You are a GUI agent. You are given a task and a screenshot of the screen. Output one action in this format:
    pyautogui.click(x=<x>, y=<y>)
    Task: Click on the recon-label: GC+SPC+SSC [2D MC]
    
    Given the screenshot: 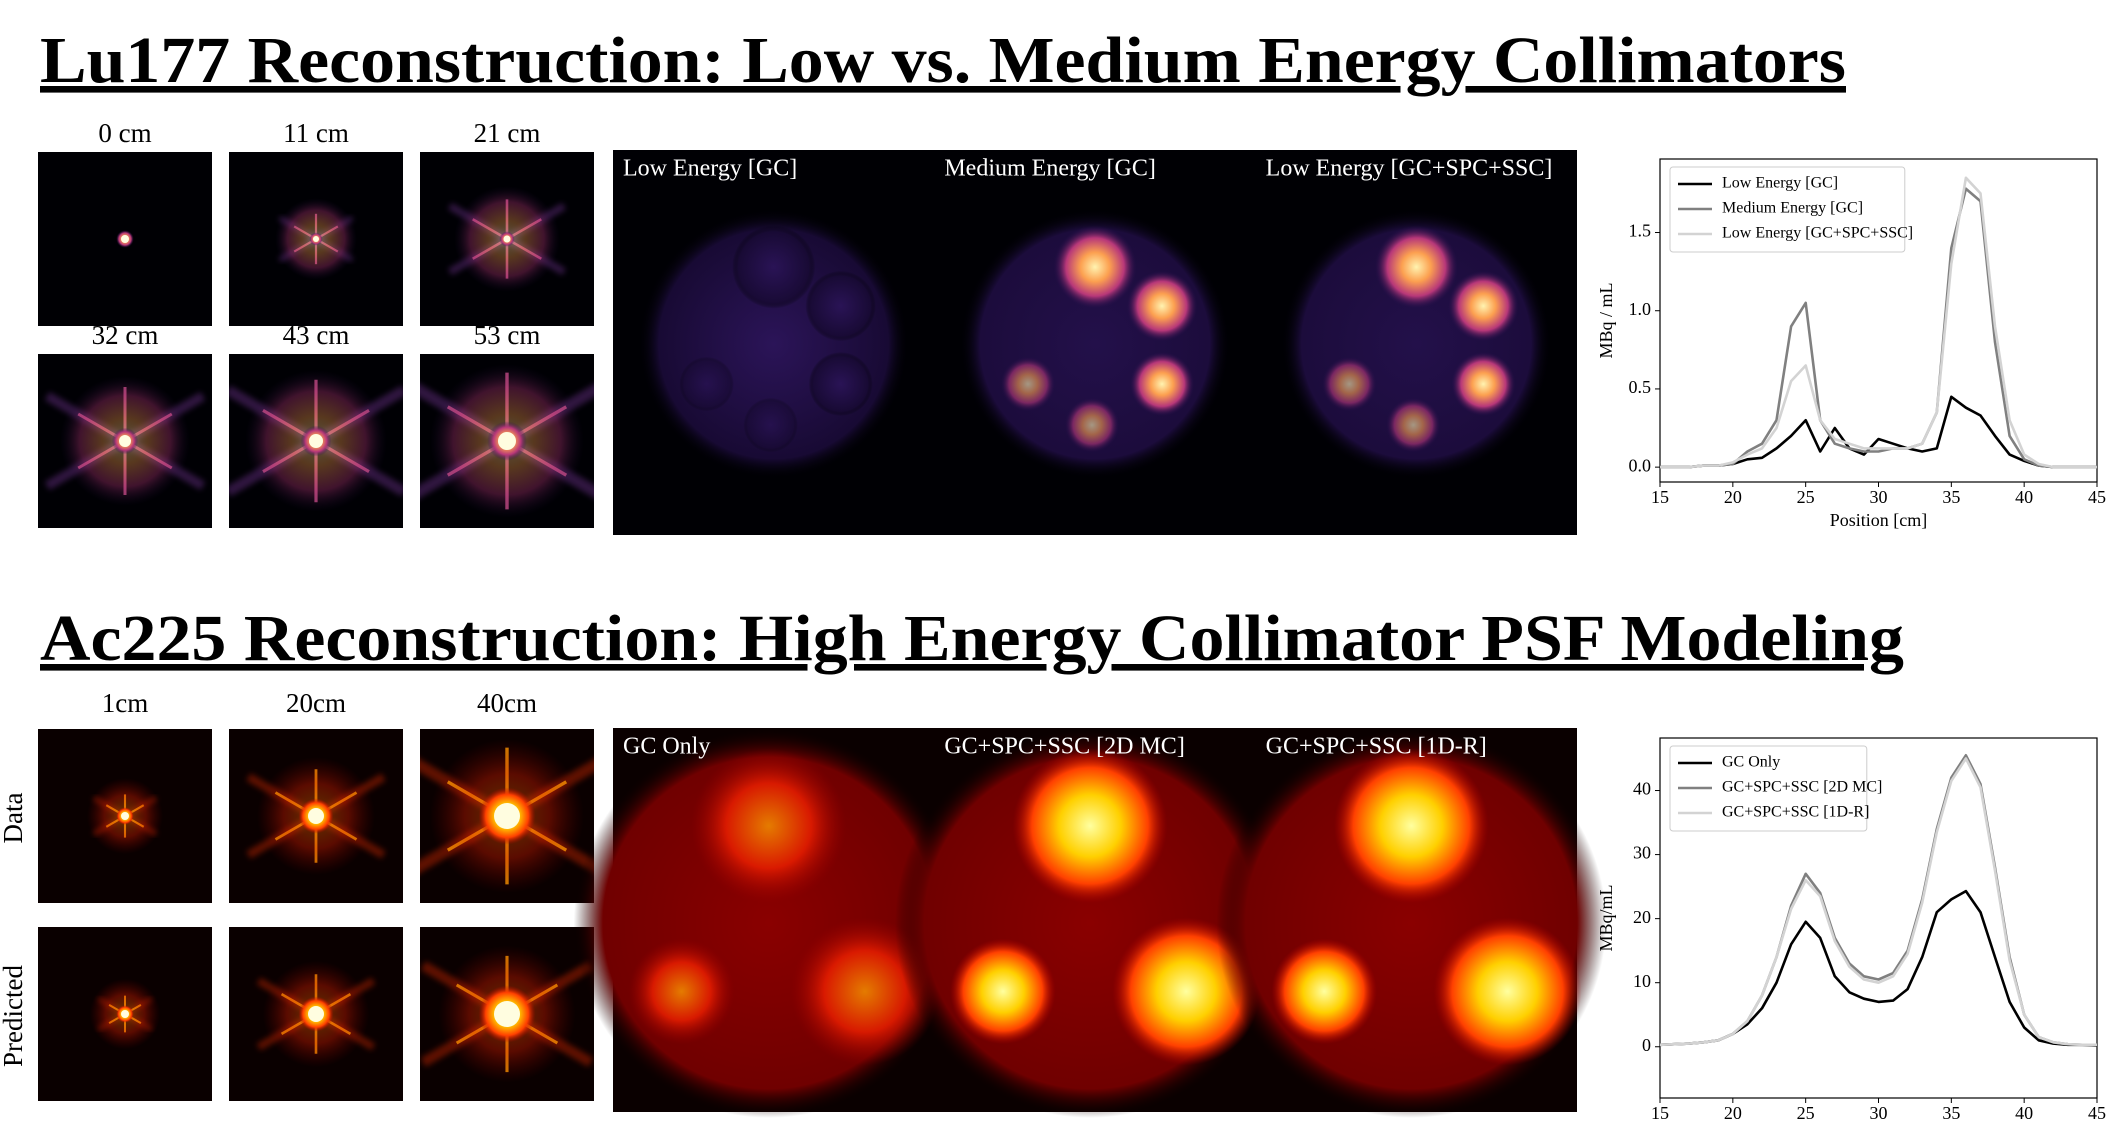 What is the action you would take?
    pyautogui.click(x=1064, y=747)
    